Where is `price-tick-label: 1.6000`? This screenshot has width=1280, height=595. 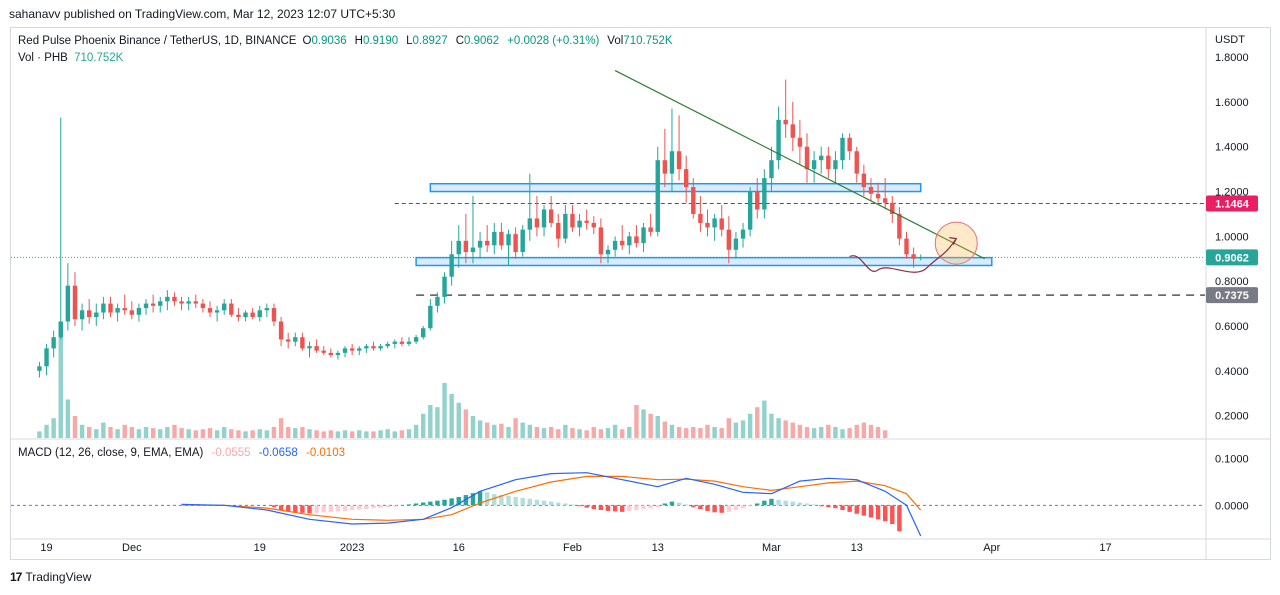
price-tick-label: 1.6000 is located at coordinates (1232, 103).